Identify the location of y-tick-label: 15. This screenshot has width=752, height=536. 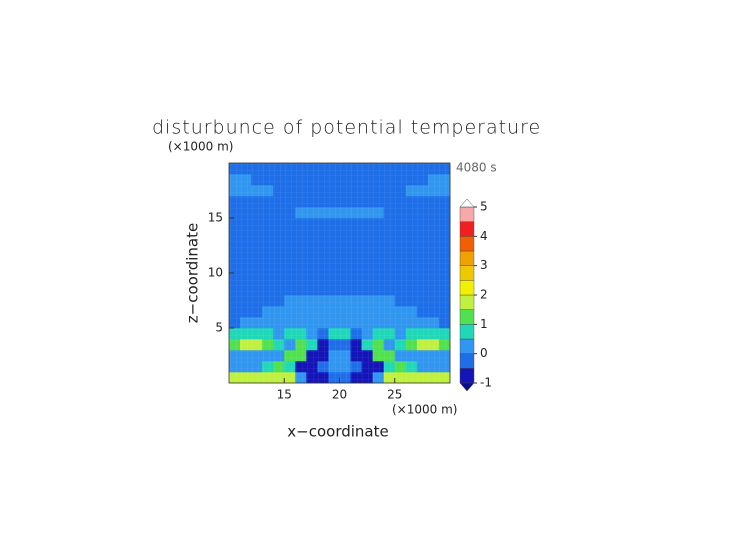
(215, 218).